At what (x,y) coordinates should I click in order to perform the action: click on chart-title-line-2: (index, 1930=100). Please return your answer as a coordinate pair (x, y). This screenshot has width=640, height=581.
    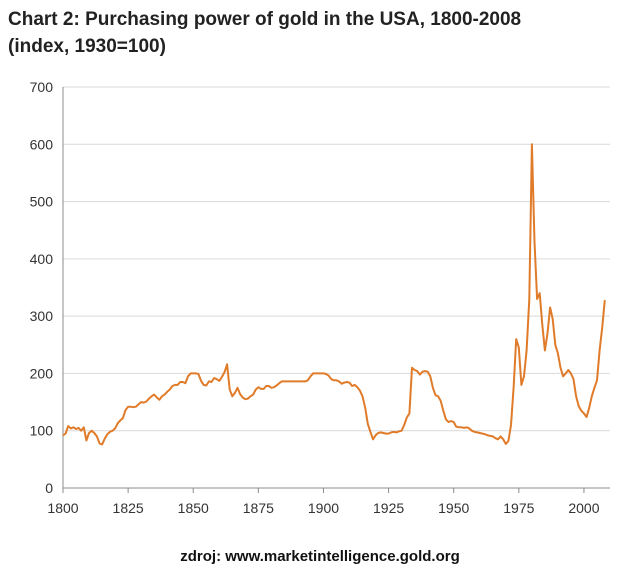
    Looking at the image, I should click on (87, 46).